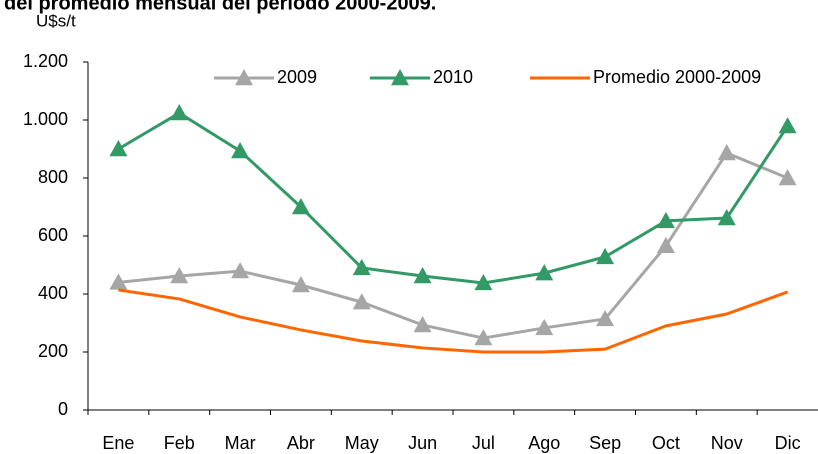  Describe the element at coordinates (45, 61) in the screenshot. I see `y-tick-label: 1.200` at that location.